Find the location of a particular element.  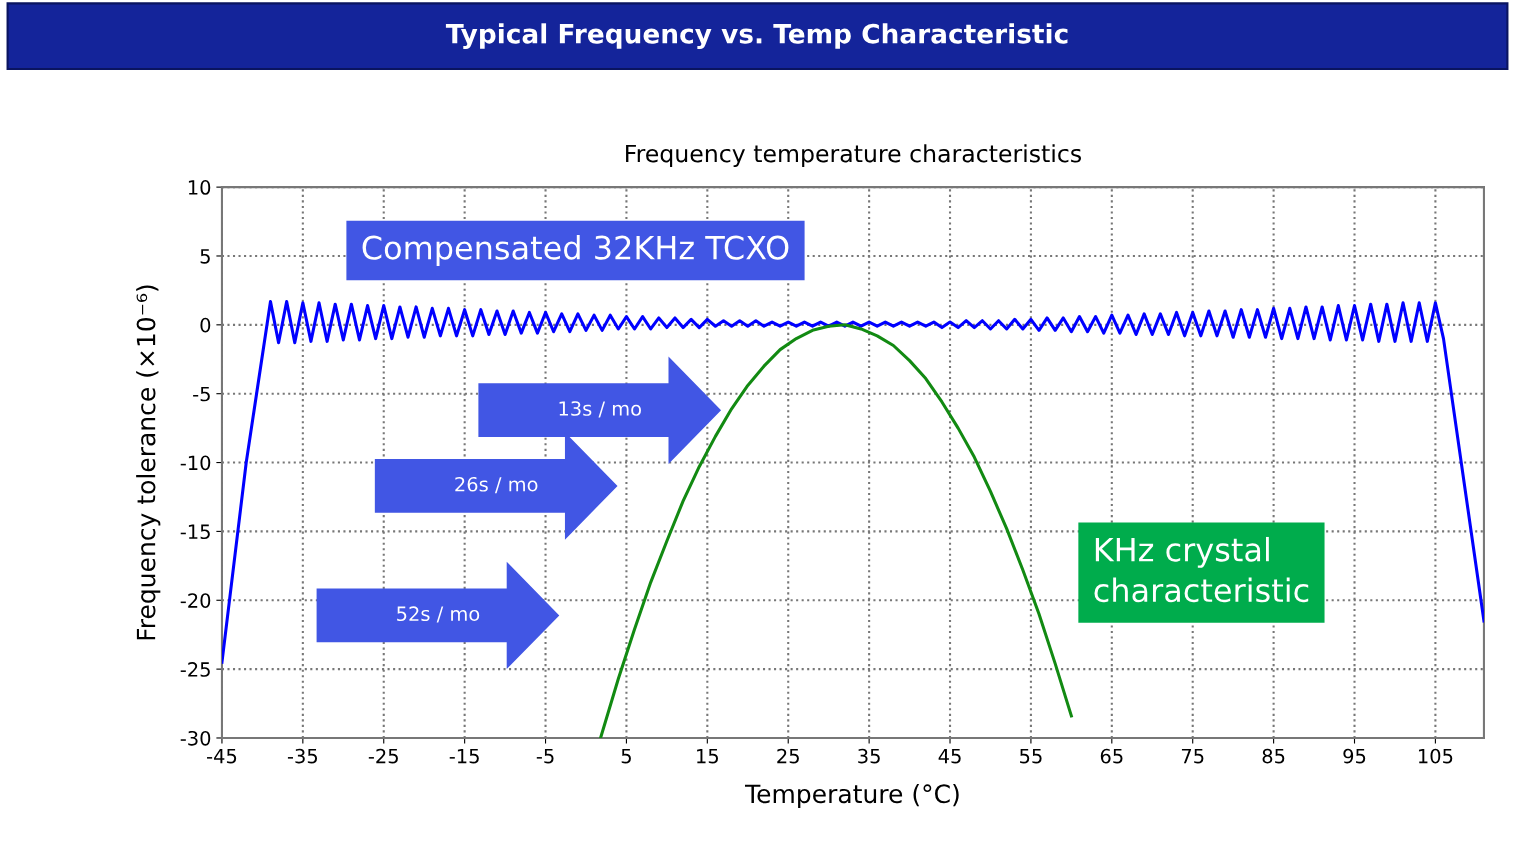

x-tick-label: 65 is located at coordinates (1111, 756).